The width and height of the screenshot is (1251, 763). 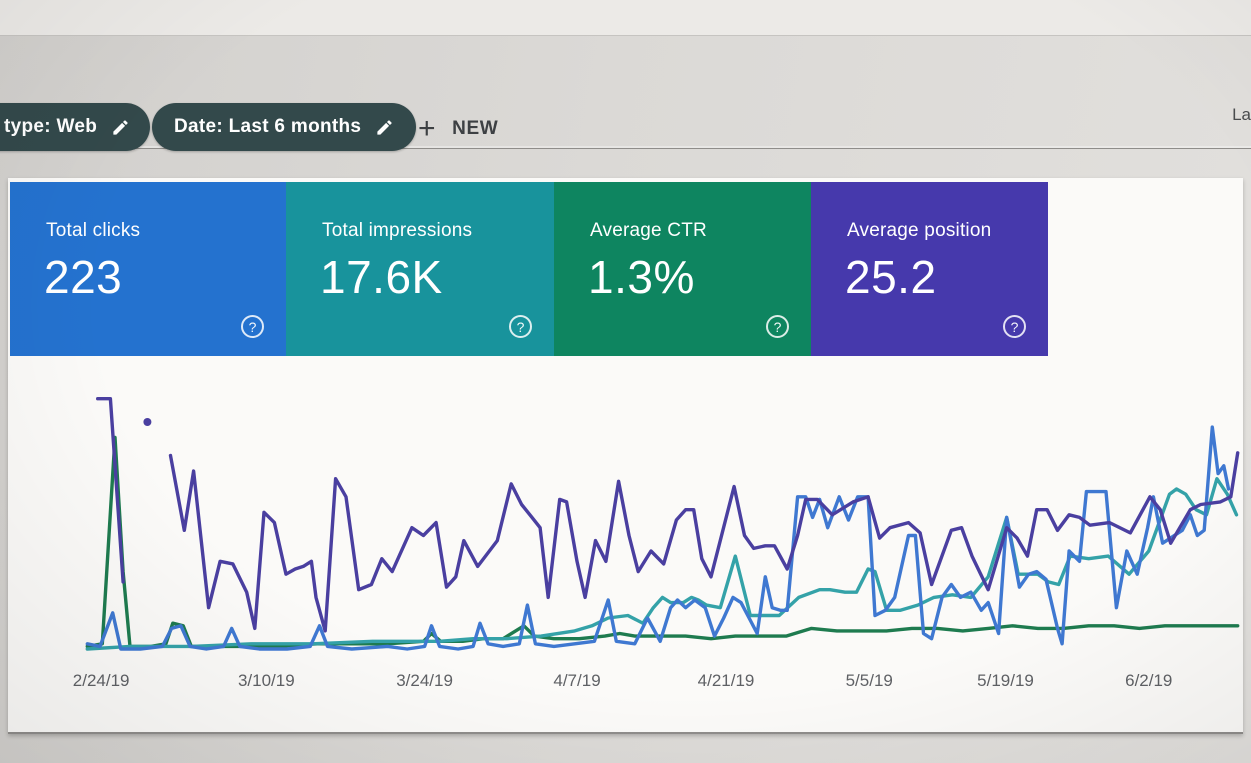 I want to click on card-value: 17.6K, so click(x=381, y=277).